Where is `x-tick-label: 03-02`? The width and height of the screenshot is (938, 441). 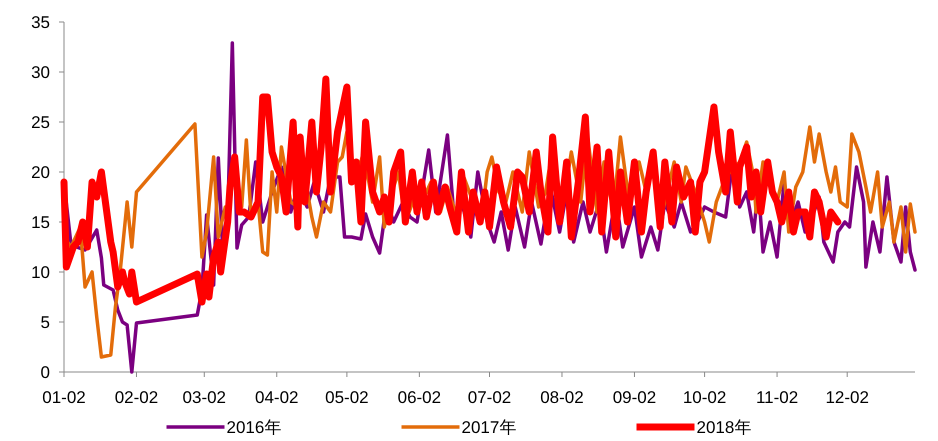 x-tick-label: 03-02 is located at coordinates (204, 397).